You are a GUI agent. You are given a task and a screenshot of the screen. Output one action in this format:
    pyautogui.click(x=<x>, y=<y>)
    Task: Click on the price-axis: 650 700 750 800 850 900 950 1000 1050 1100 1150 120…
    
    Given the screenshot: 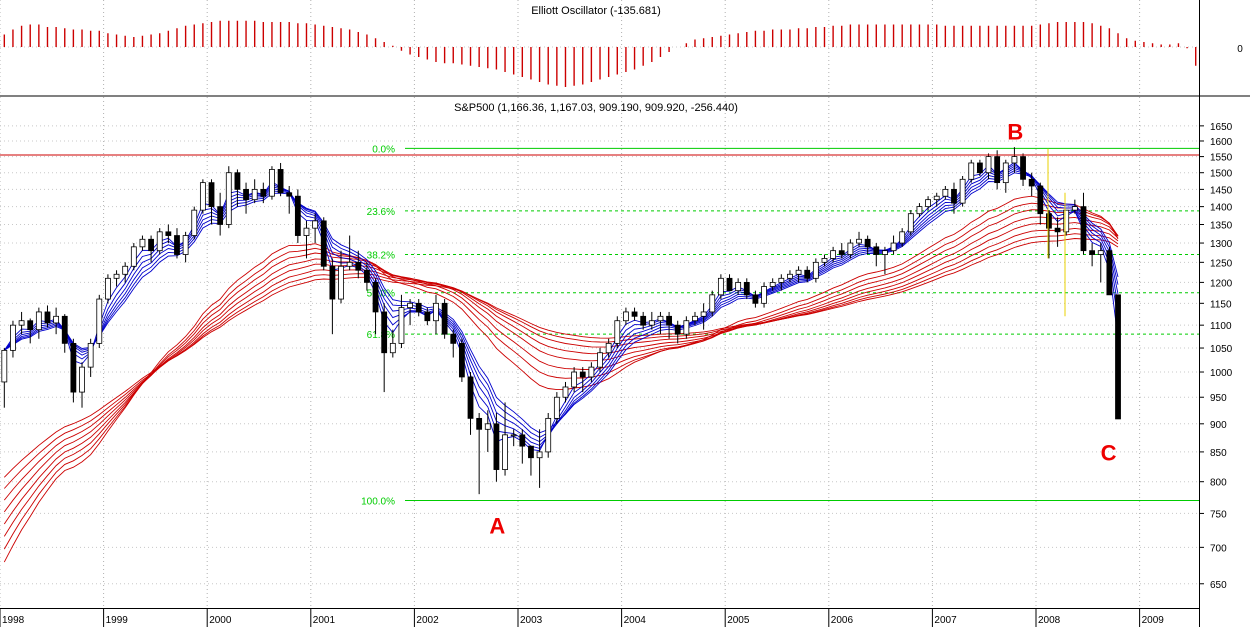 What is the action you would take?
    pyautogui.click(x=1216, y=356)
    